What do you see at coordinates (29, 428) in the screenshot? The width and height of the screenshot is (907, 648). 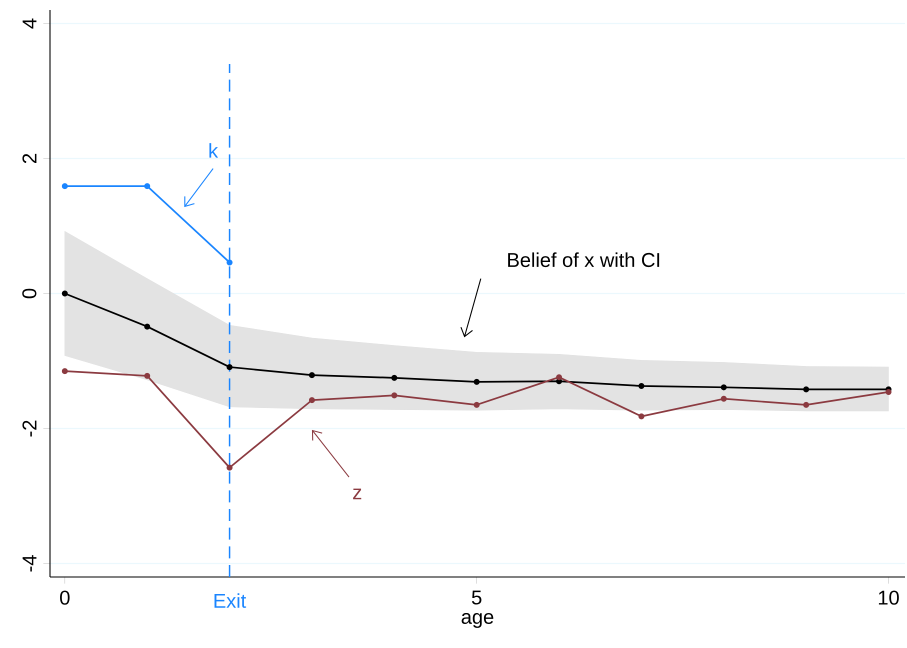 I see `y-tick-label: -2` at bounding box center [29, 428].